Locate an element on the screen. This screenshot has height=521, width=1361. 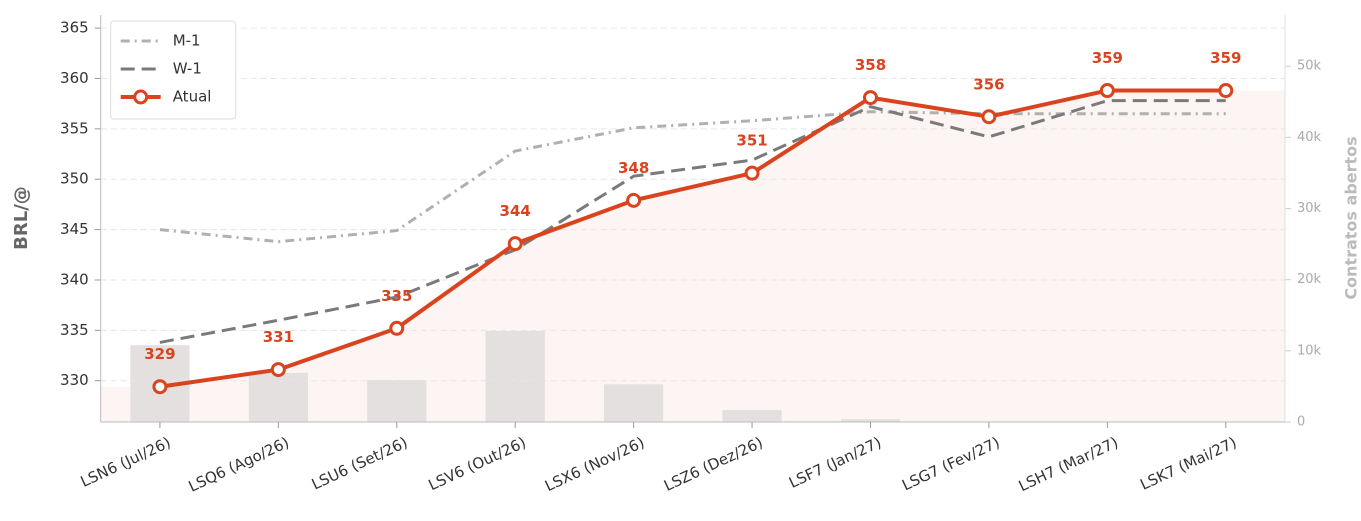
y2-tick-label: 50k is located at coordinates (1309, 66).